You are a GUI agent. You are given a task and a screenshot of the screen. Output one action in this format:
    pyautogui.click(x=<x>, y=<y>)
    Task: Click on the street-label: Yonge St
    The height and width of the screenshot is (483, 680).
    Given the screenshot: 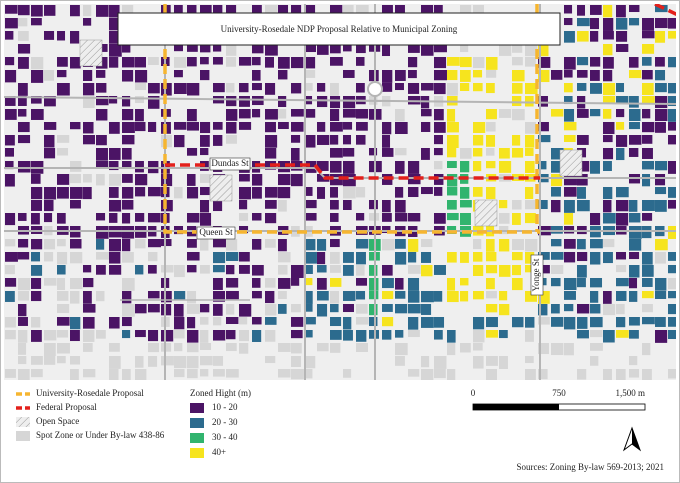 What is the action you would take?
    pyautogui.click(x=537, y=275)
    